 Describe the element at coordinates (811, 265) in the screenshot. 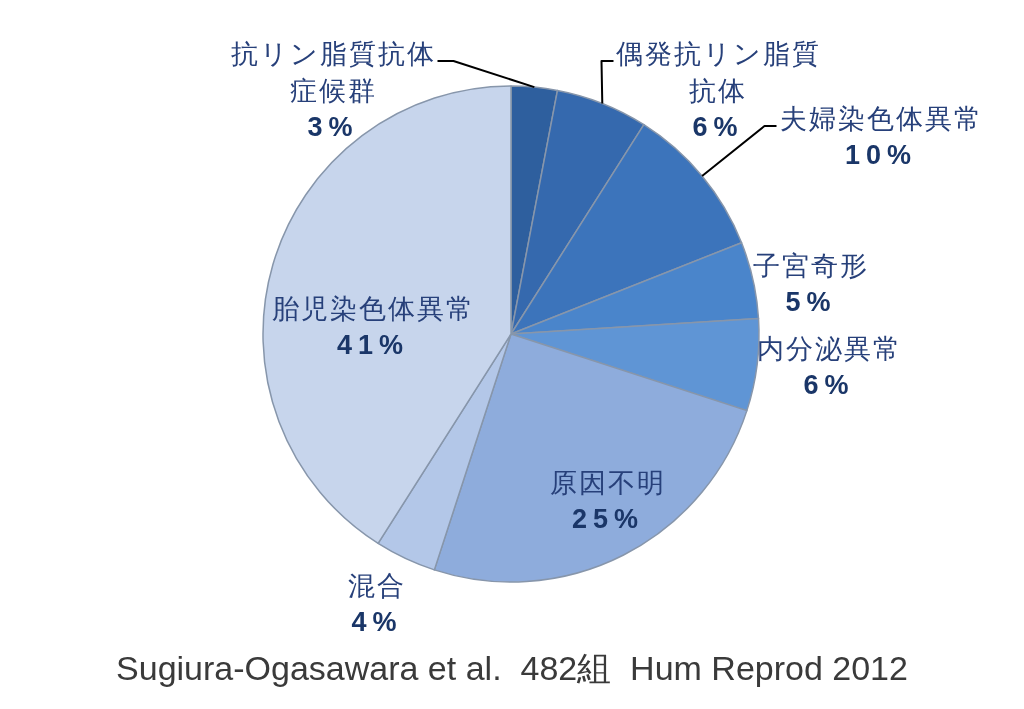

I see `slice-label: 子宮奇形` at that location.